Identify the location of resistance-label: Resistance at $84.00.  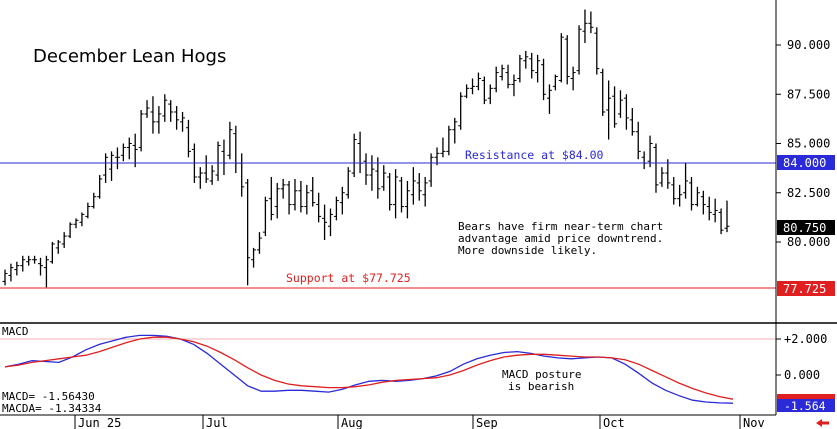
(534, 155).